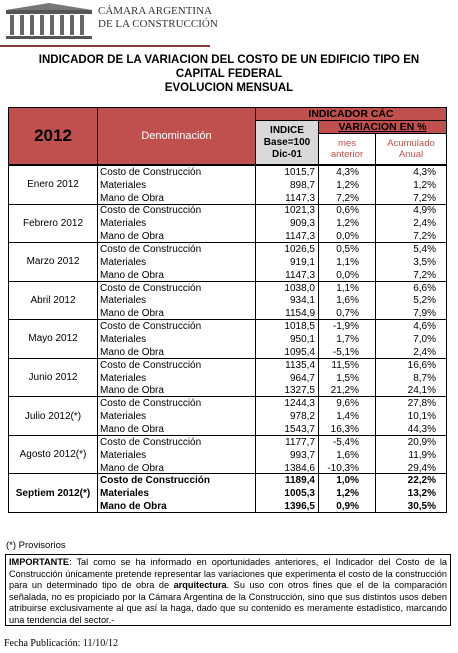 Image resolution: width=458 pixels, height=653 pixels. Describe the element at coordinates (411, 154) in the screenshot. I see `header-line: Anual` at that location.